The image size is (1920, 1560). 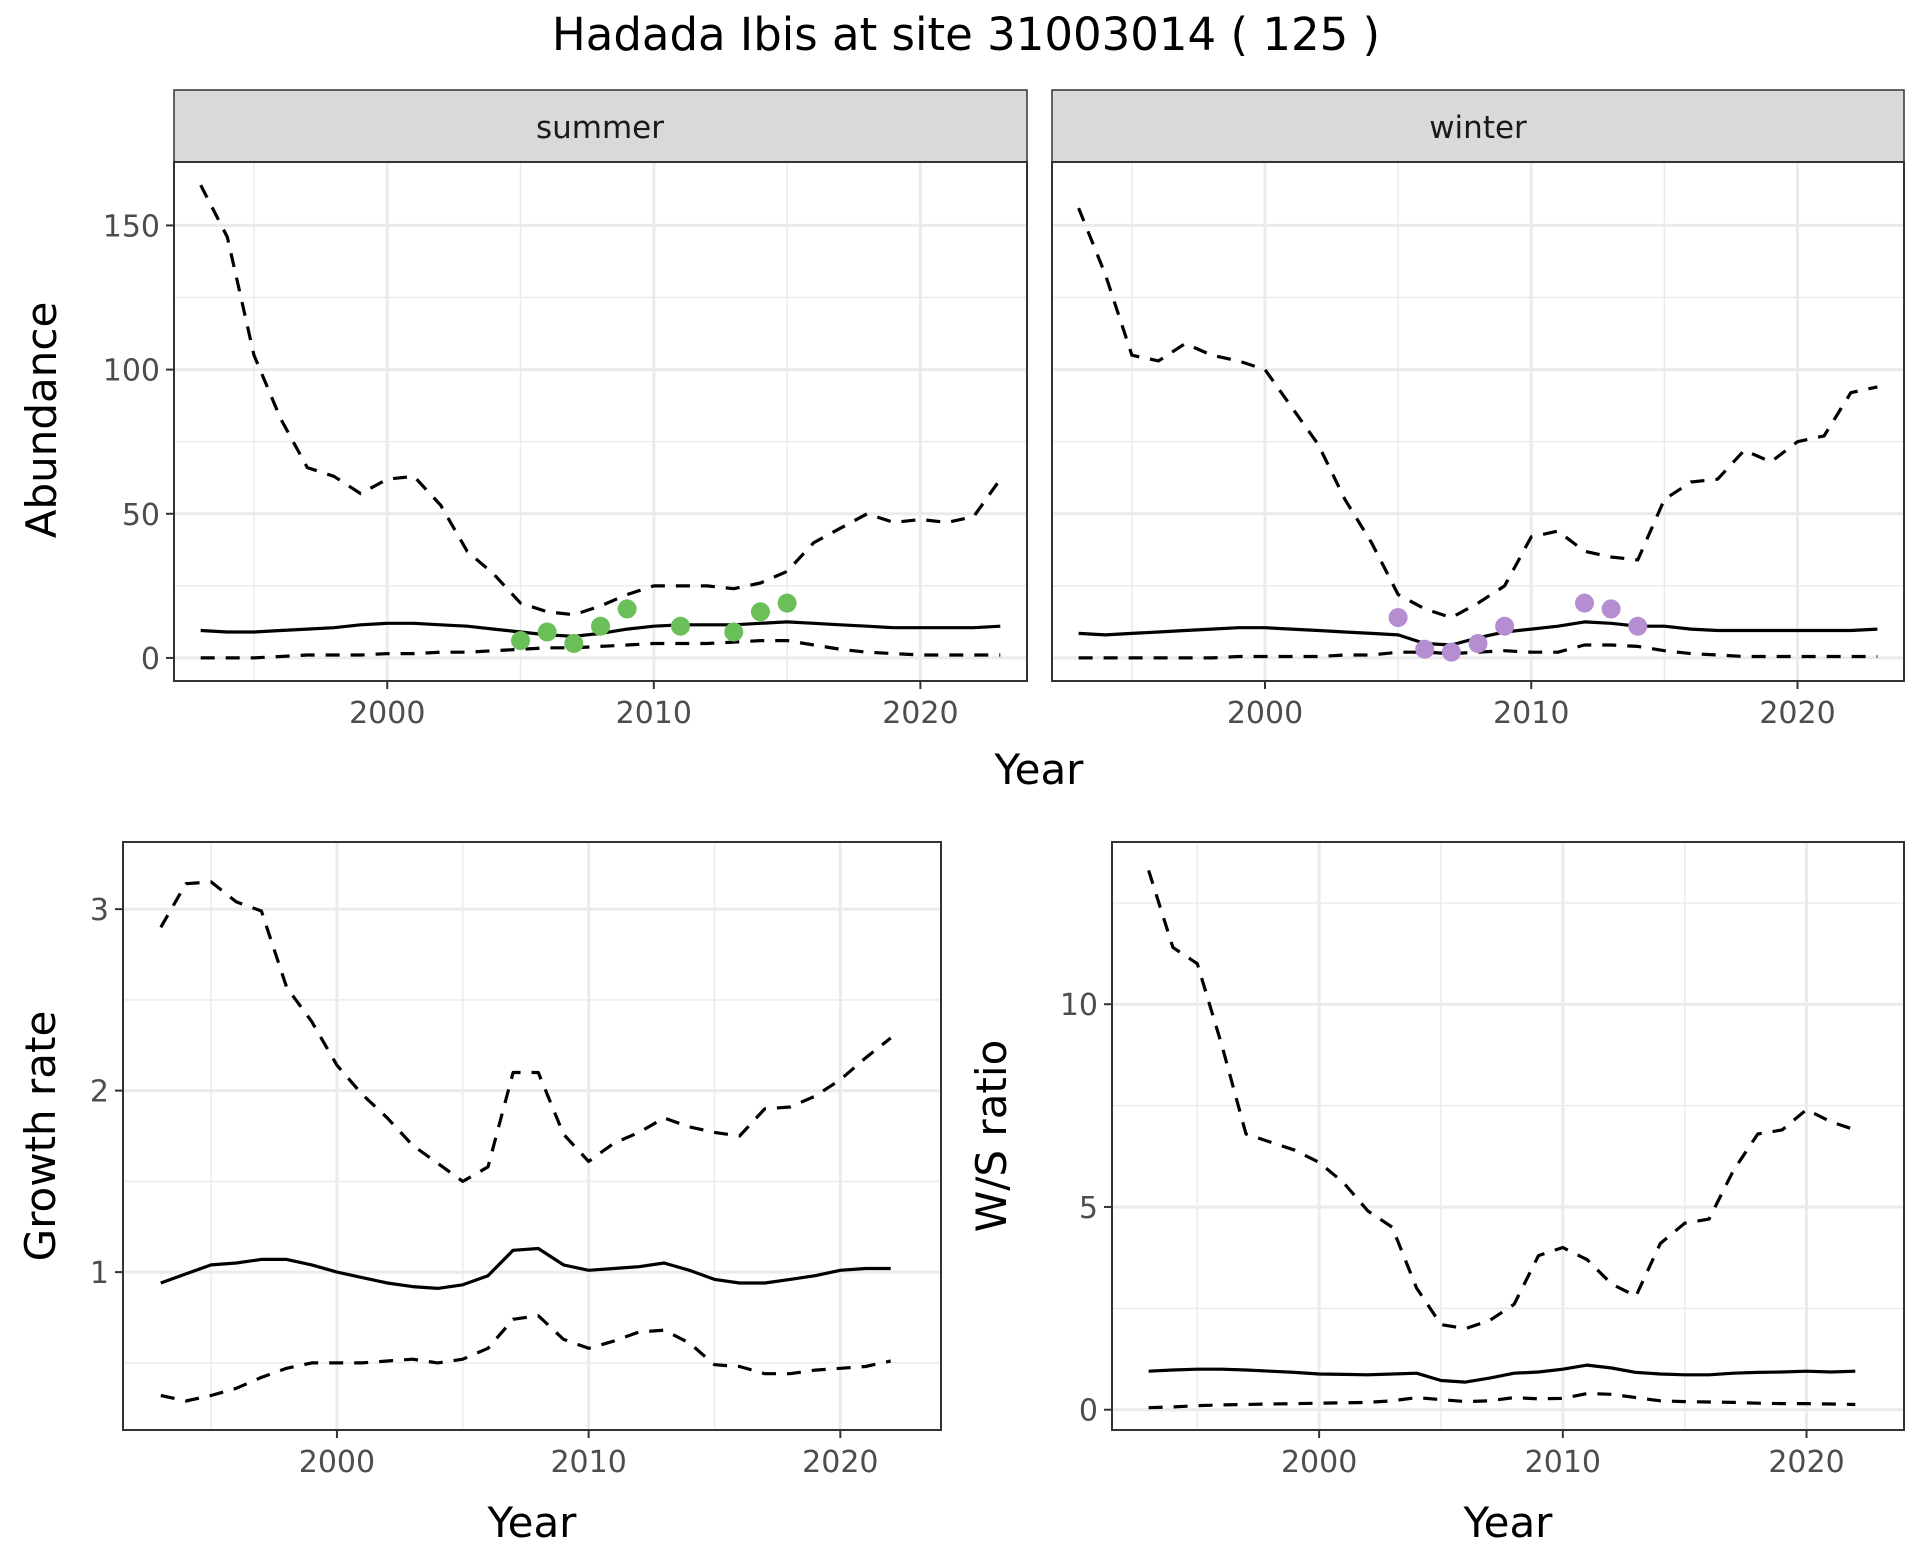 I want to click on winter-strip-label: winter, so click(x=1478, y=128).